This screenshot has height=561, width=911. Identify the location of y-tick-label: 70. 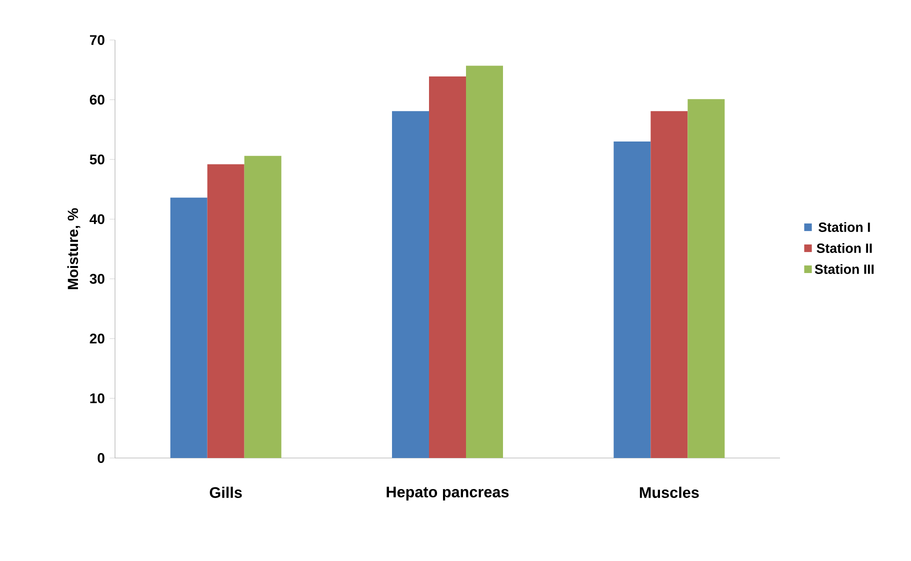
(97, 40).